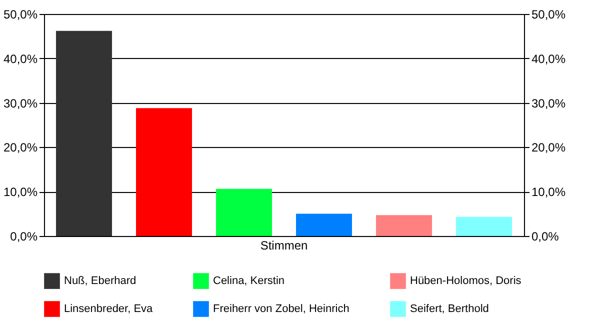  Describe the element at coordinates (281, 309) in the screenshot. I see `legend-label: Freiherr von Zobel, Heinrich` at that location.